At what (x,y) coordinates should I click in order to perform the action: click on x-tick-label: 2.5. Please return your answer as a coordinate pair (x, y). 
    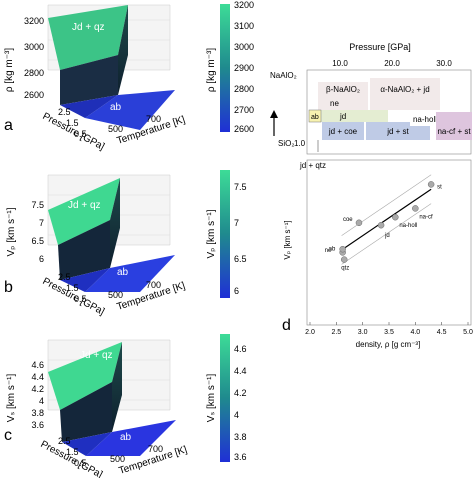
    Looking at the image, I should click on (336, 332).